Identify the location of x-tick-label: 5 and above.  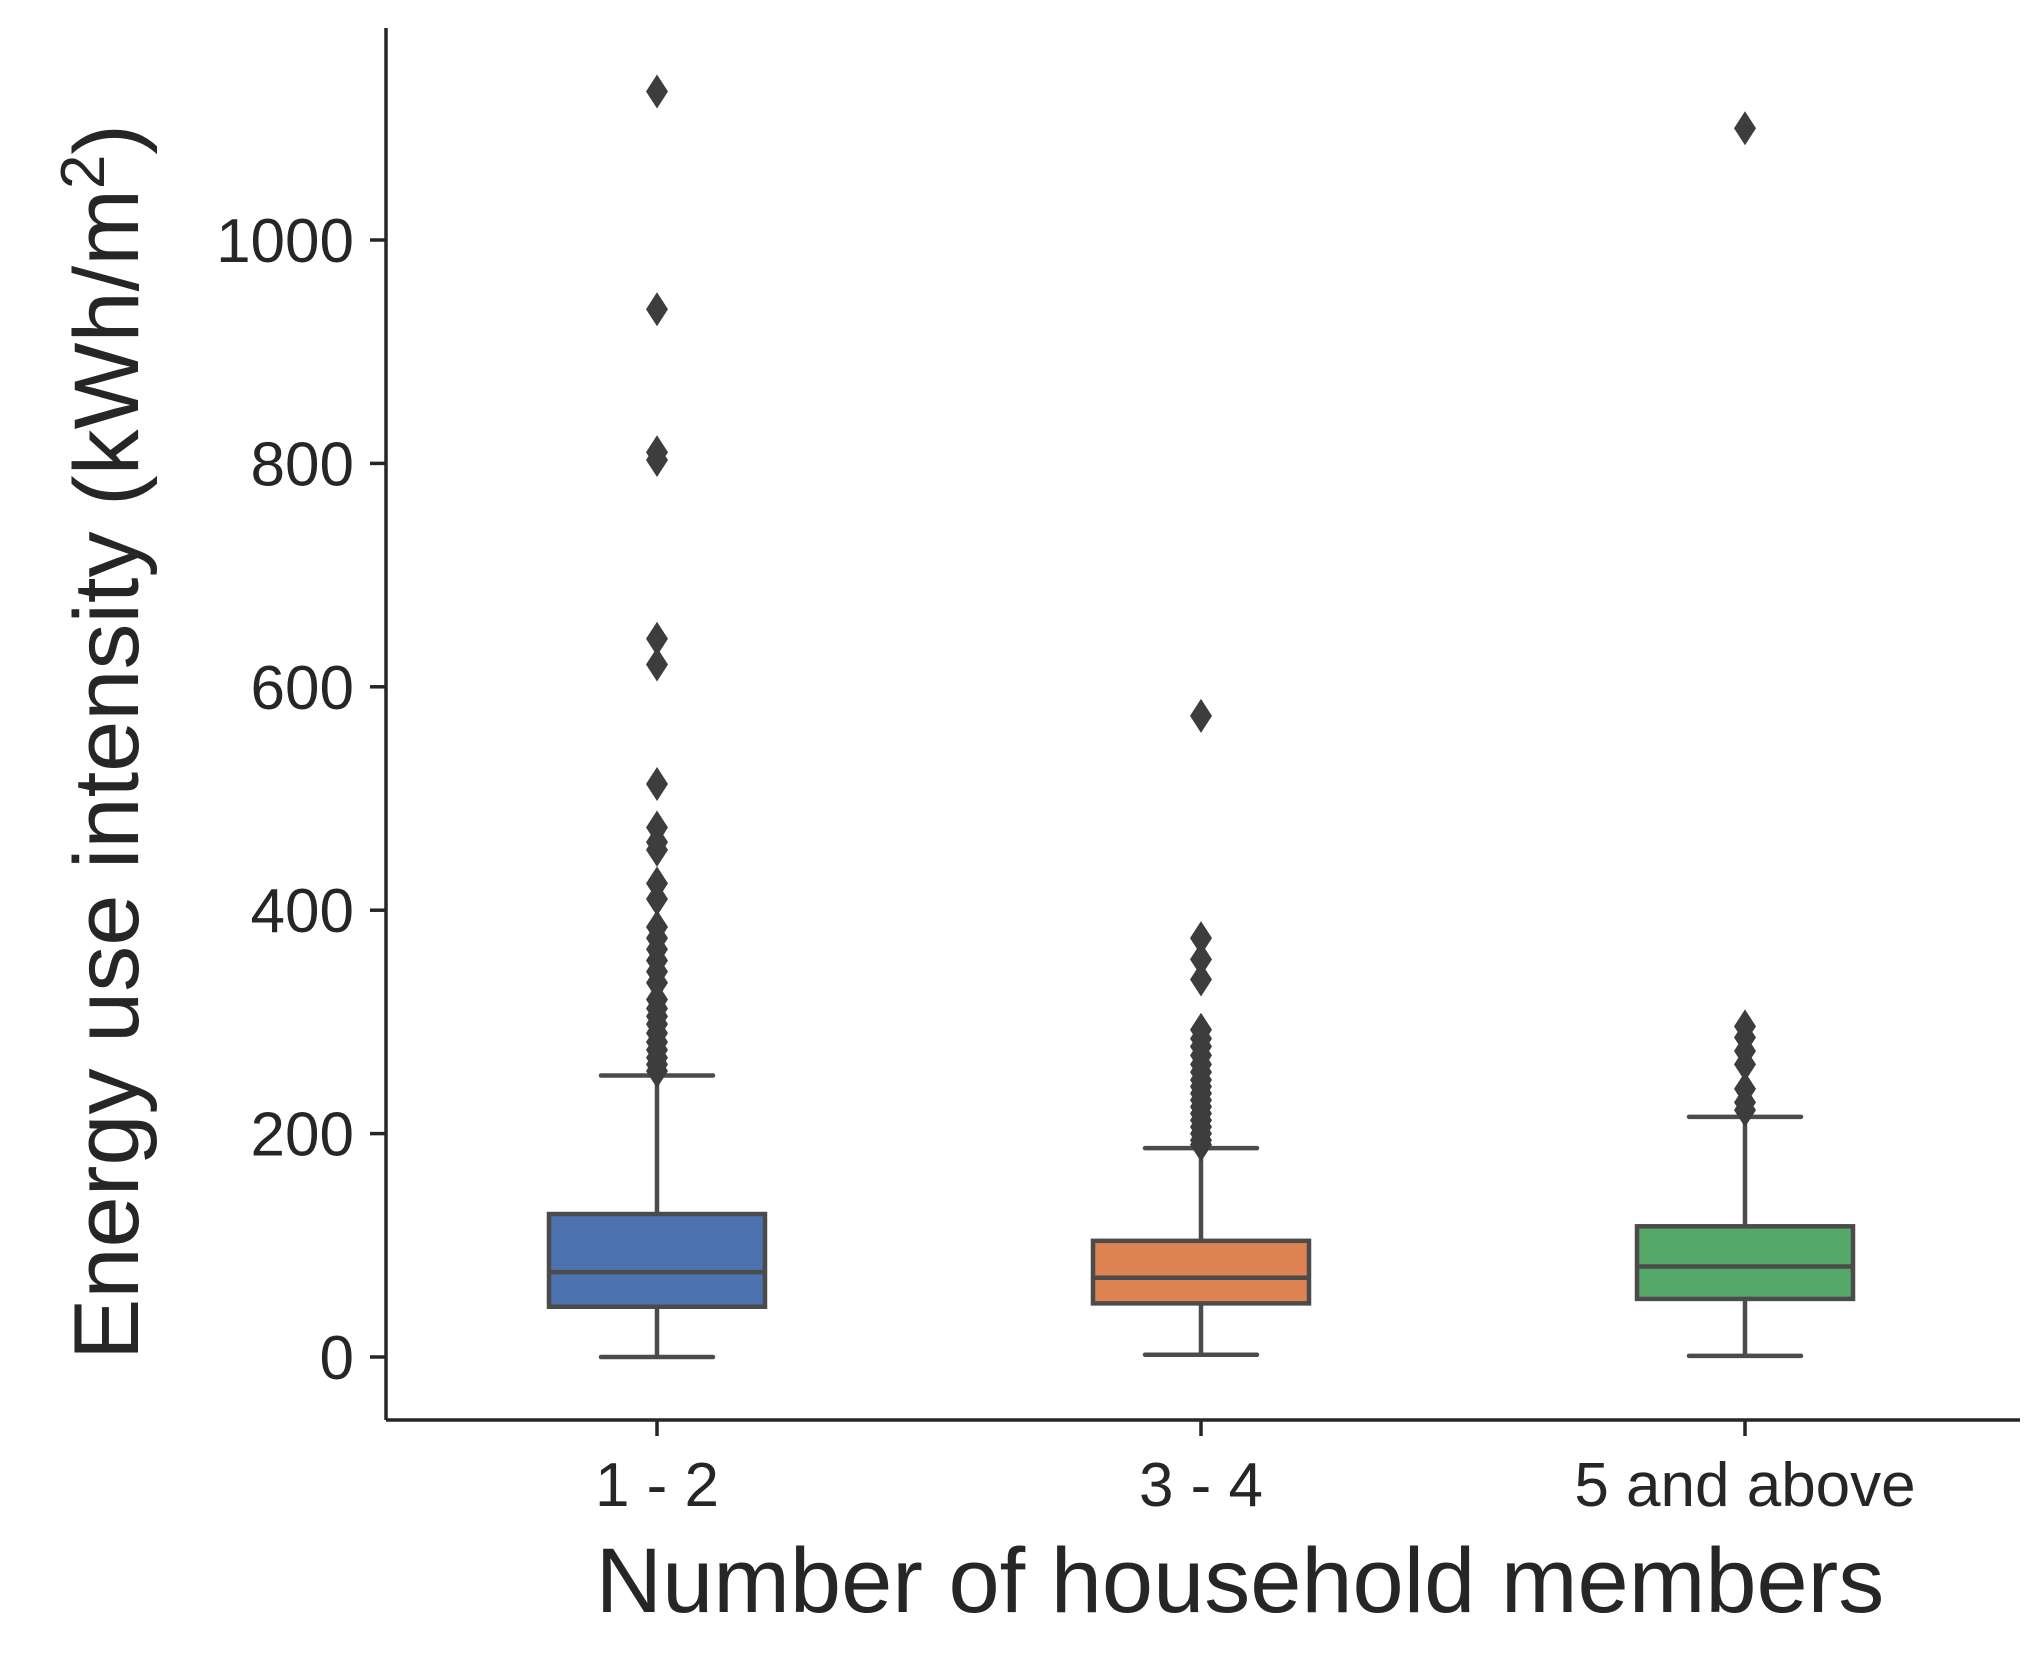
(1744, 1485).